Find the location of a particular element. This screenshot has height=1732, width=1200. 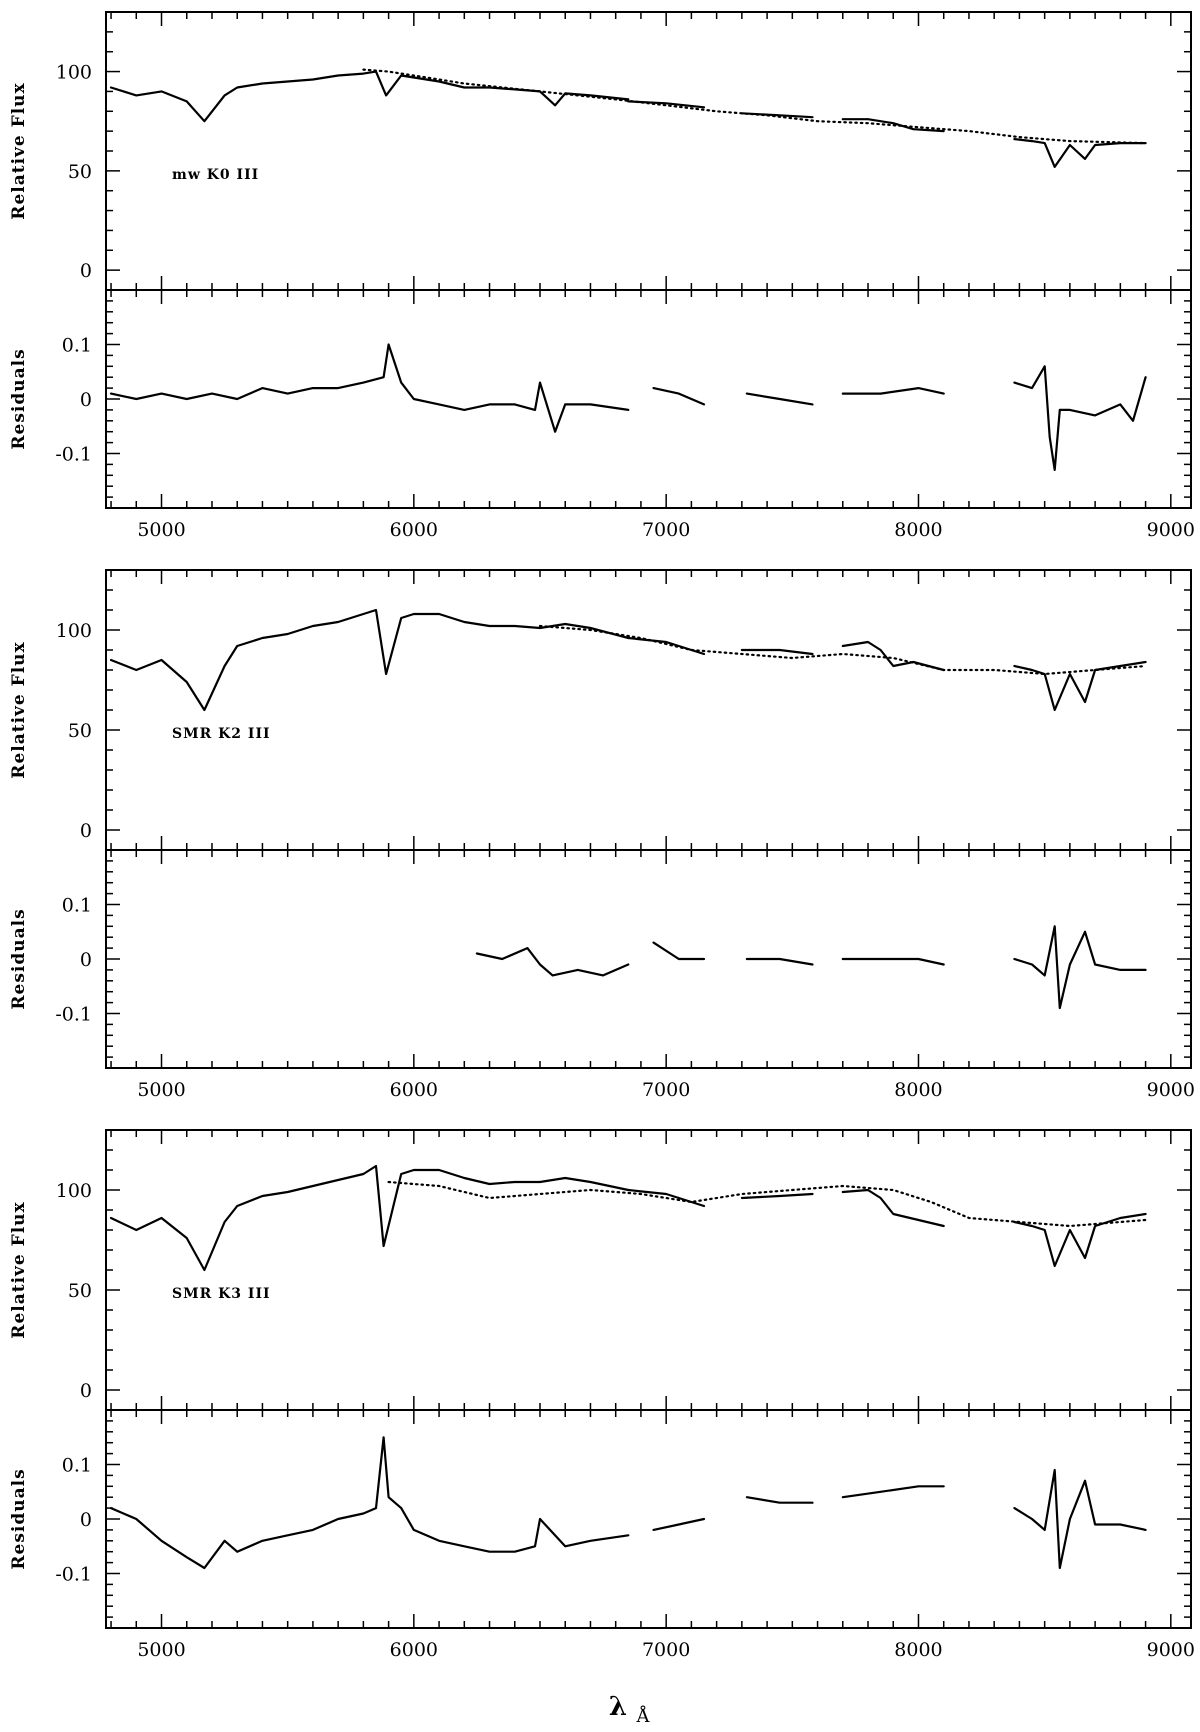

panel-residuals-5: -0.1 0 0.1 5000 6000 7000 8000 9000 Residuals is located at coordinates (602, 1535).